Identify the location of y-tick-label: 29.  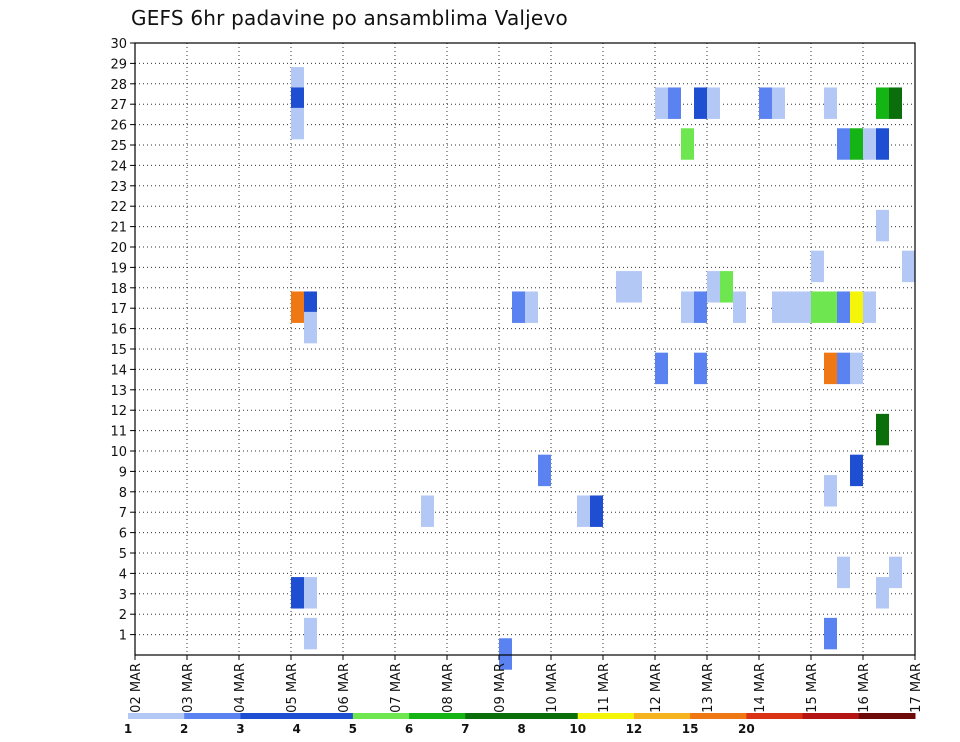
(118, 64).